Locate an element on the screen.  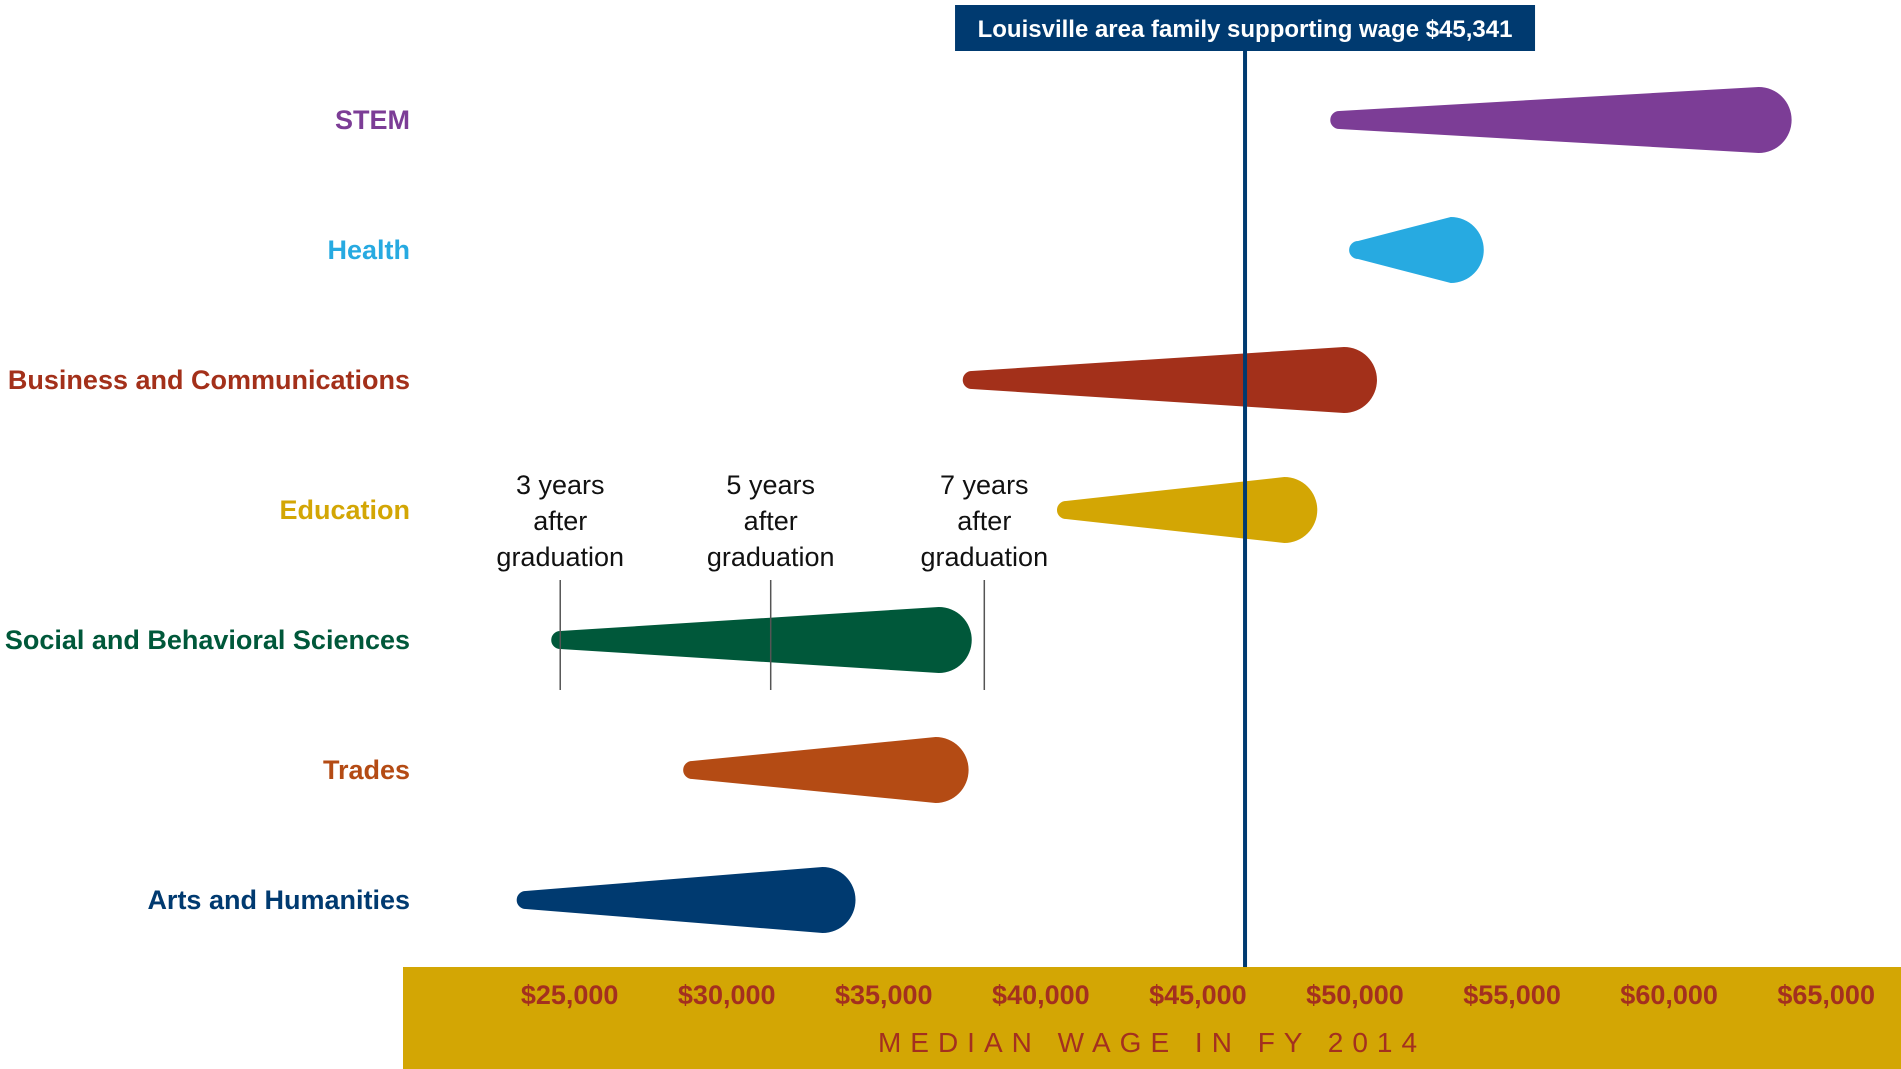
annotation-text: 7 years is located at coordinates (984, 485).